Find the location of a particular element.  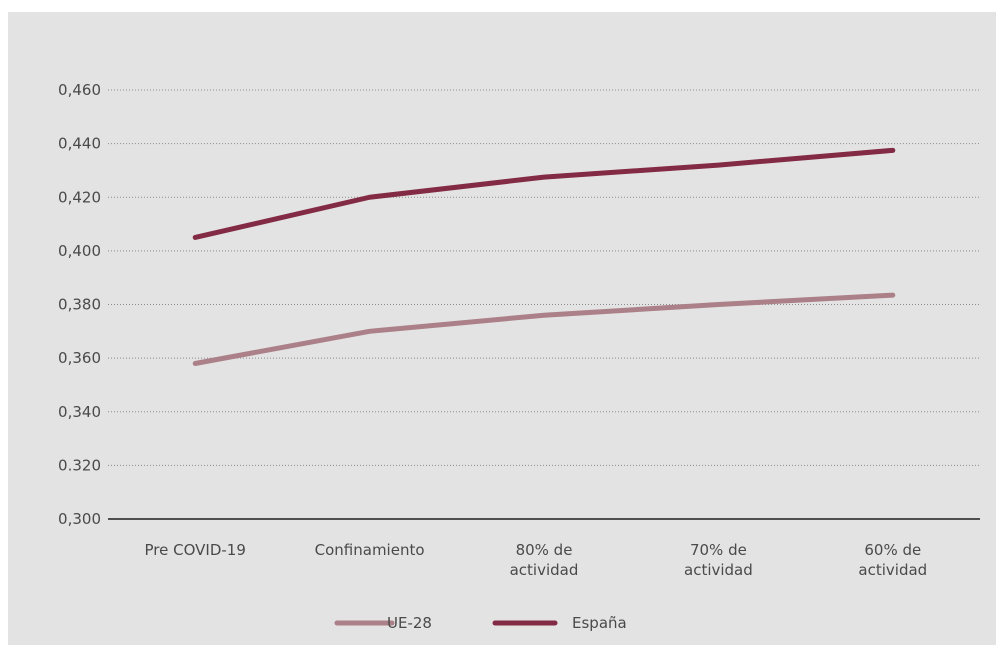

legend: UE-28 España is located at coordinates (480, 623).